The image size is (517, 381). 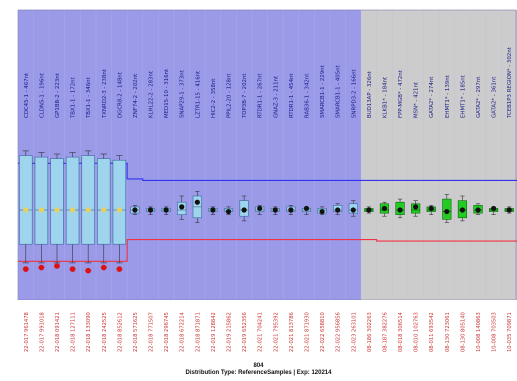 What do you see at coordinates (510, 332) in the screenshot?
I see `sample-label: 10-035 709871` at bounding box center [510, 332].